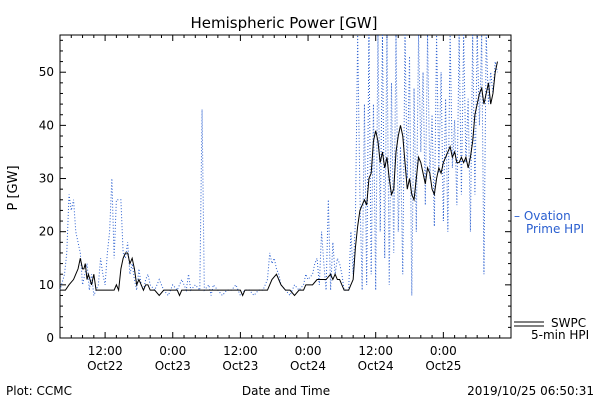  I want to click on y-tick-label: 10, so click(46, 285).